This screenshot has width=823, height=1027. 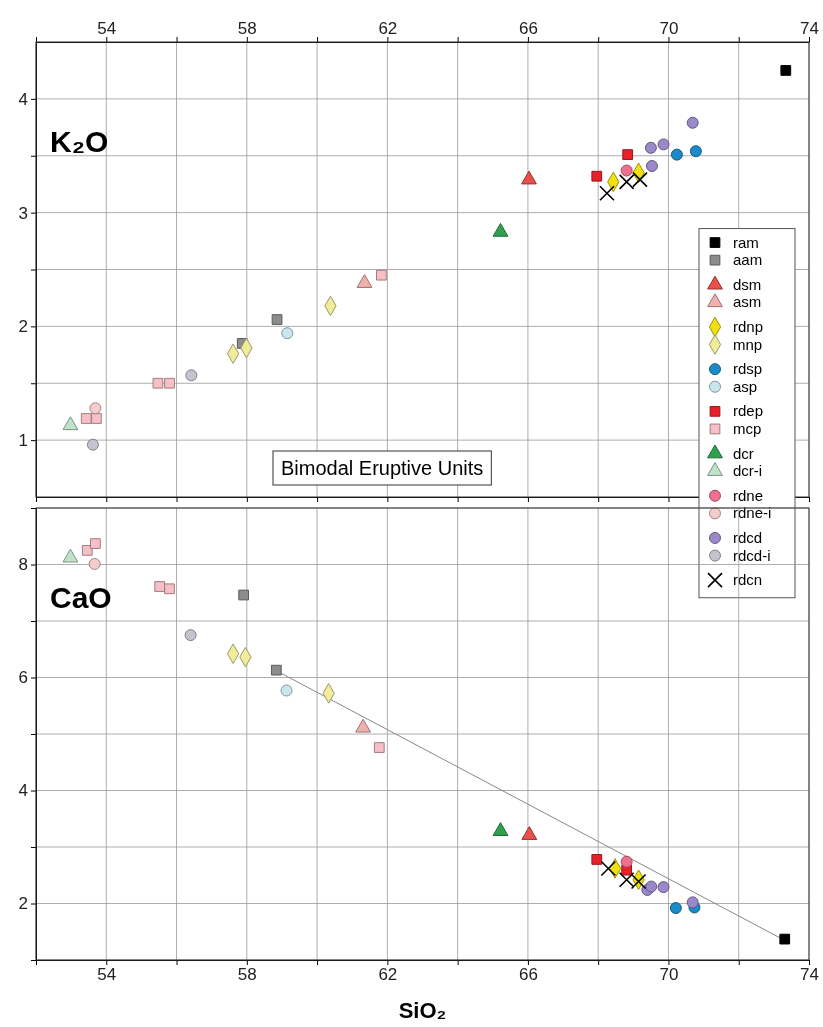 What do you see at coordinates (23, 441) in the screenshot?
I see `y-tick-label: 1` at bounding box center [23, 441].